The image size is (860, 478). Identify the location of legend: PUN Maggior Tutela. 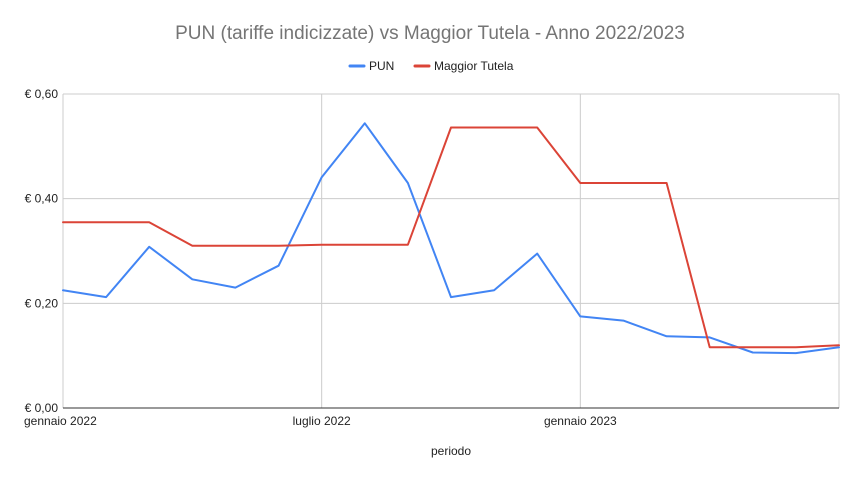
(431, 66).